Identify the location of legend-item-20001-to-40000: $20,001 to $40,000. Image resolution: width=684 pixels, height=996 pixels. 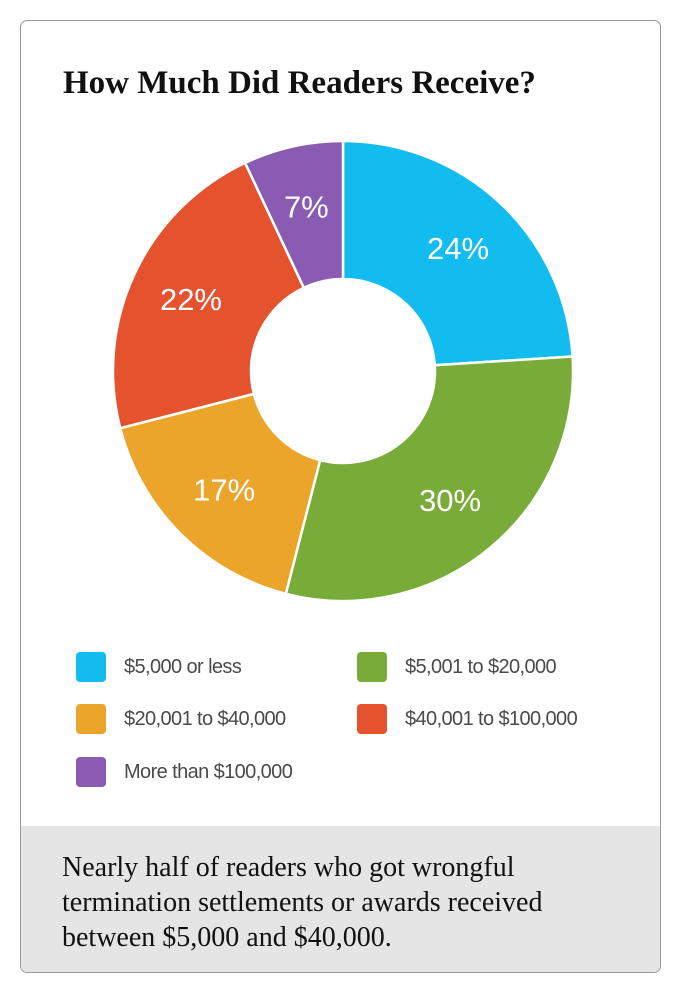
(181, 719).